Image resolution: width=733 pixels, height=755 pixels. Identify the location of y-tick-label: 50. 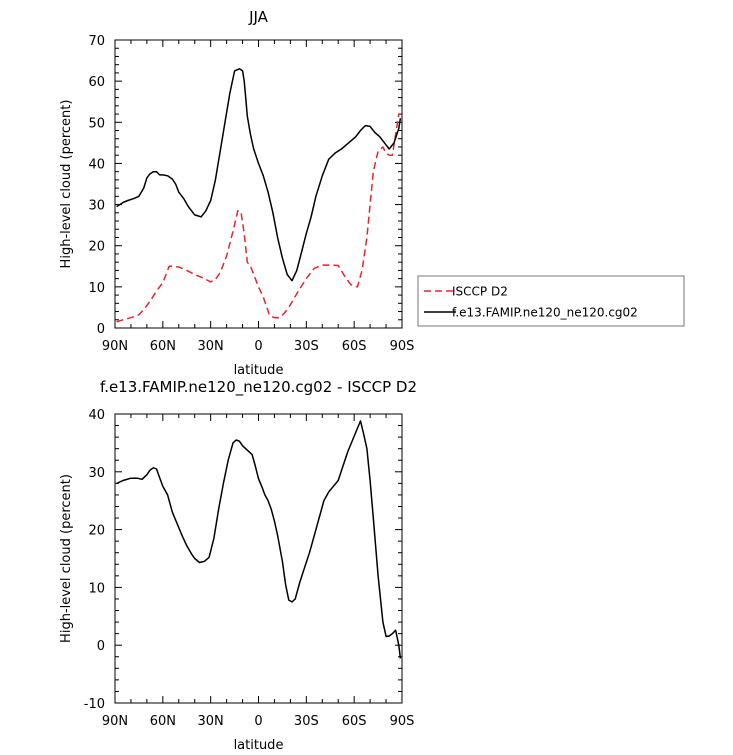
(96, 123).